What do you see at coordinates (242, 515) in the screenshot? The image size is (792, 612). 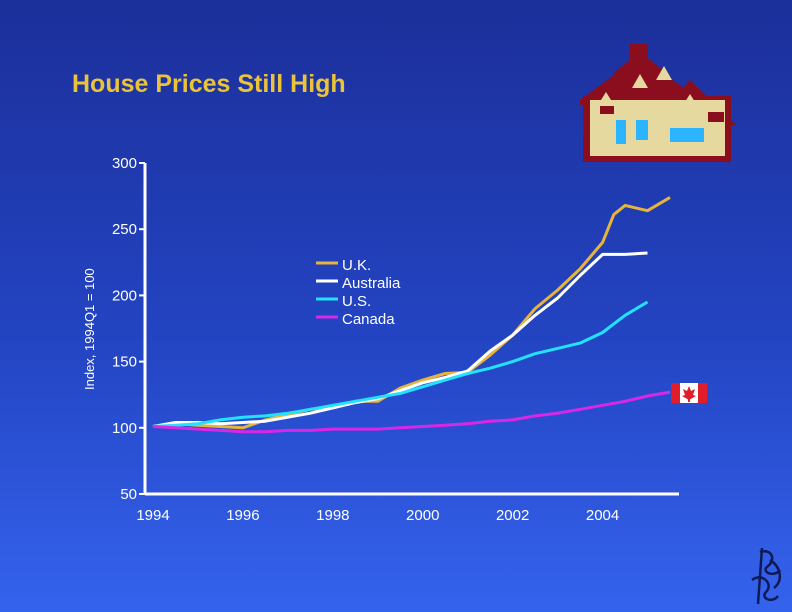 I see `x-tick-label: 1996` at bounding box center [242, 515].